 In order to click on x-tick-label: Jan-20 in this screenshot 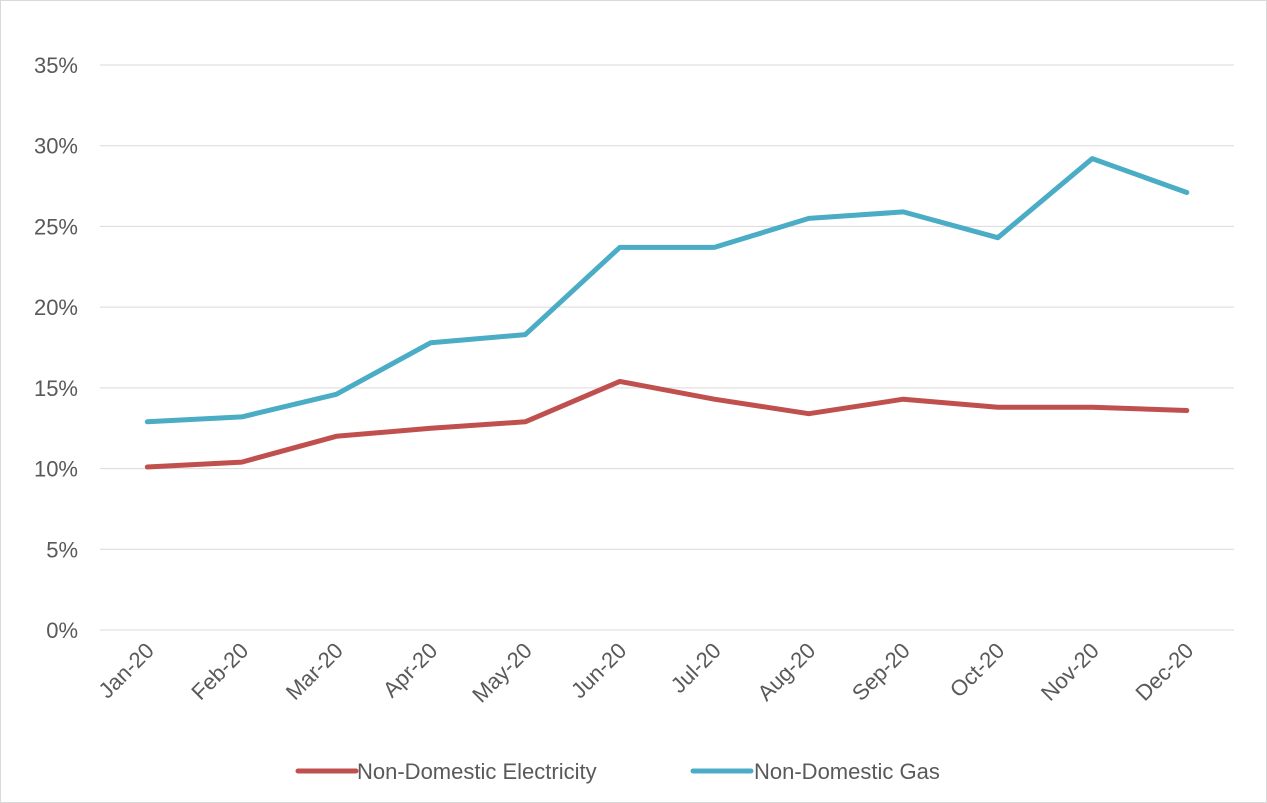, I will do `click(126, 670)`.